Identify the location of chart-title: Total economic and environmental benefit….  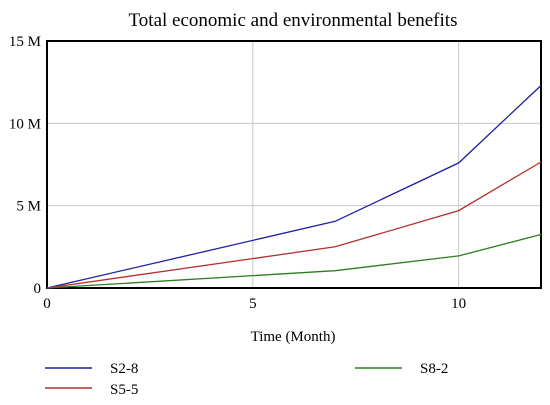
(293, 20).